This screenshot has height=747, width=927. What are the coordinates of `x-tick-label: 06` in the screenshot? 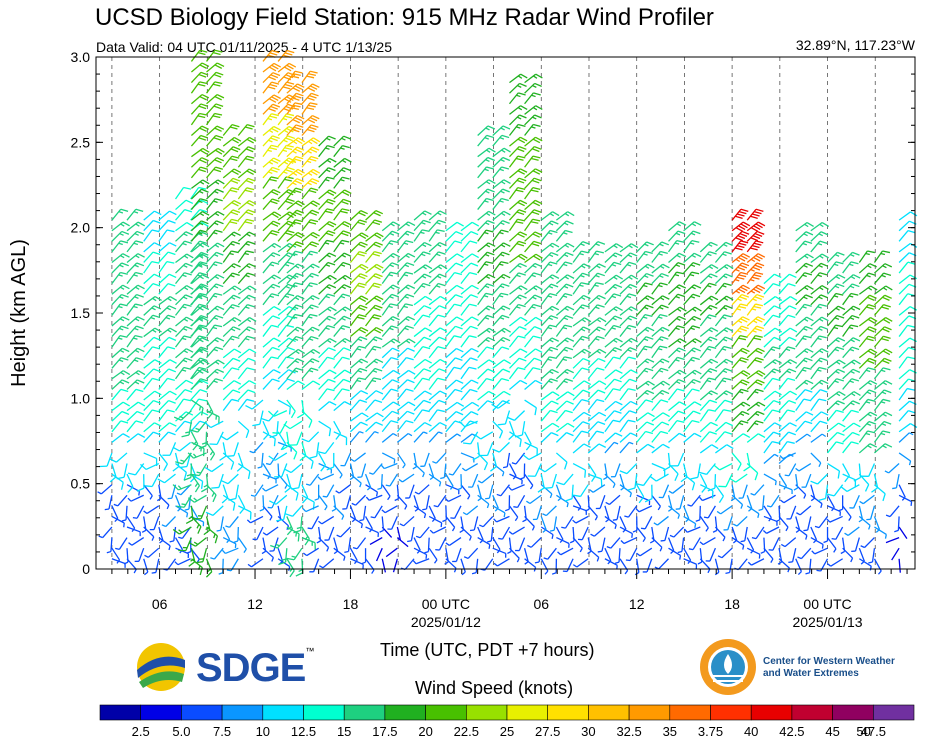 It's located at (160, 604).